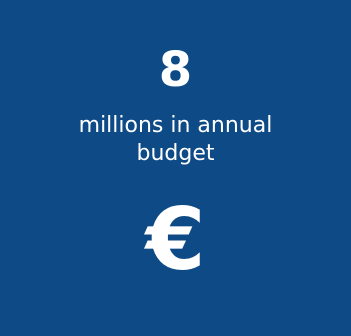 The height and width of the screenshot is (336, 351). I want to click on euro-icon: €, so click(175, 240).